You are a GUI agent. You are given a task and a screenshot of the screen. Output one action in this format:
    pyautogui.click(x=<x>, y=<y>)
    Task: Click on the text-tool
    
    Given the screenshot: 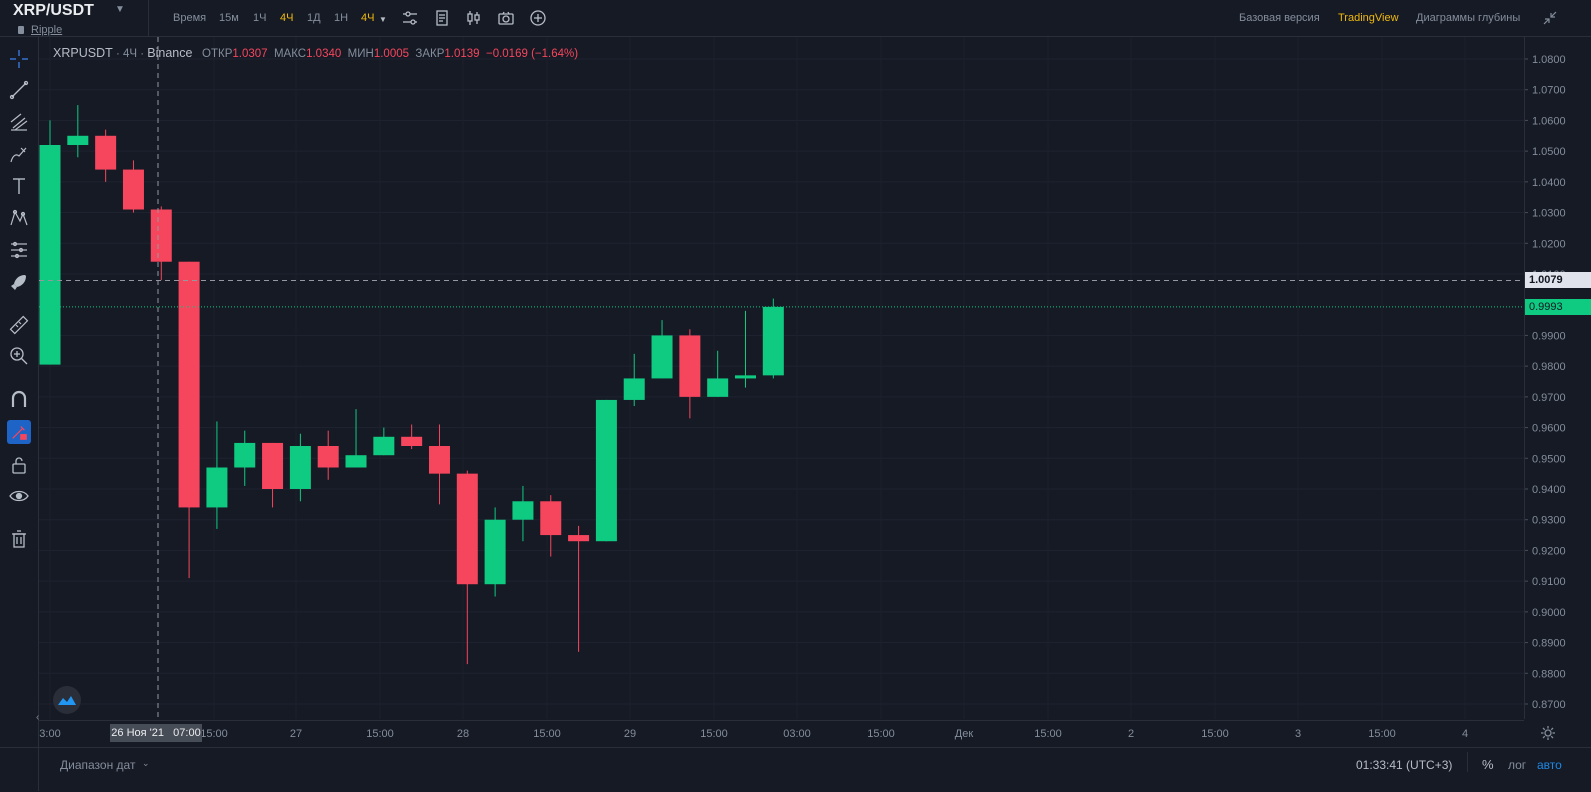 What is the action you would take?
    pyautogui.click(x=19, y=186)
    